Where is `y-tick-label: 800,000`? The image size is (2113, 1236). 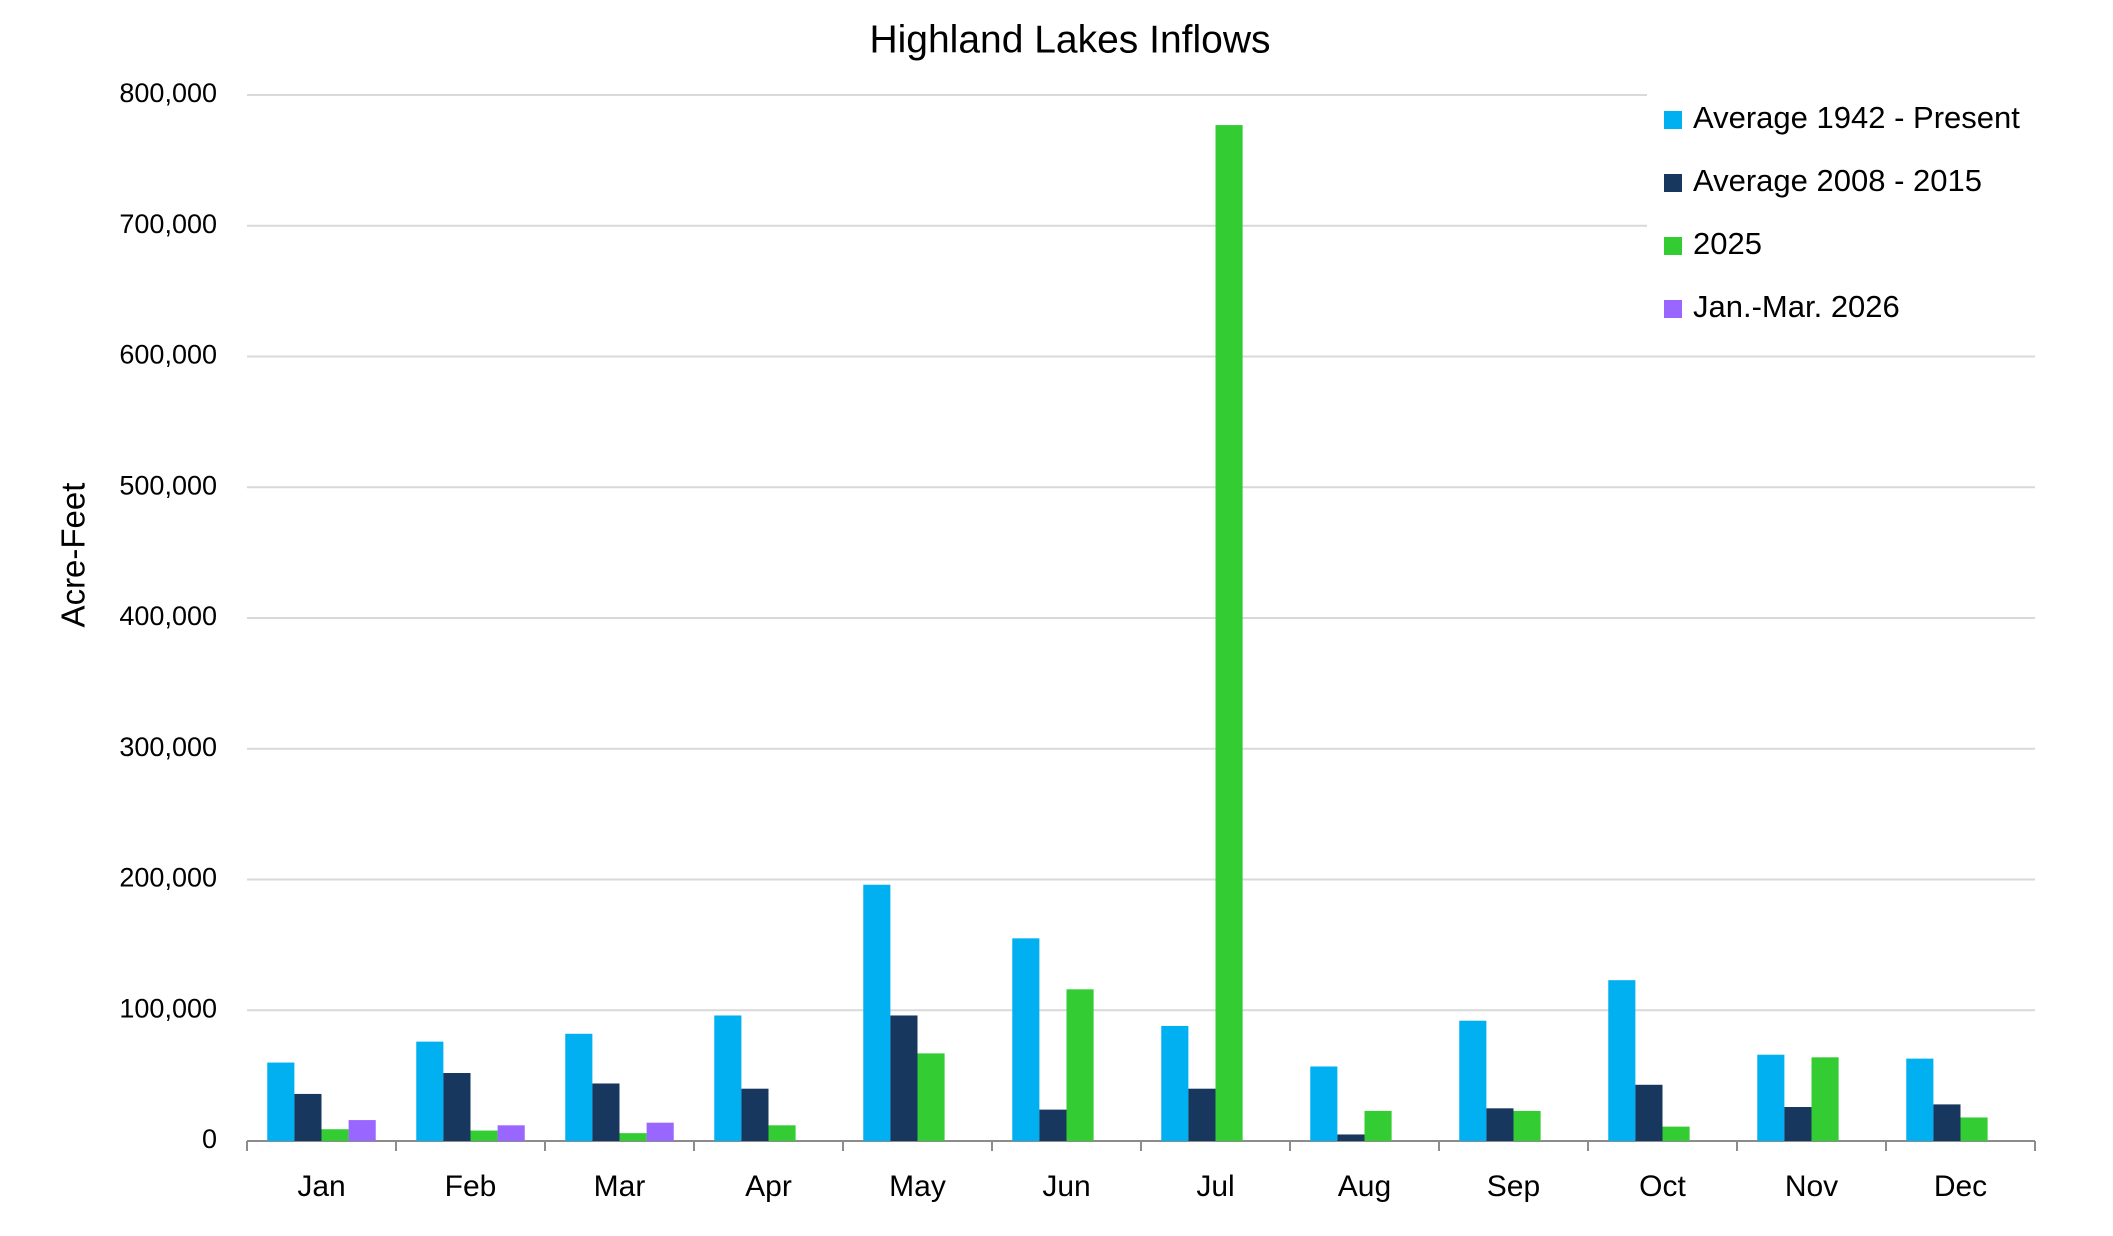 y-tick-label: 800,000 is located at coordinates (168, 93).